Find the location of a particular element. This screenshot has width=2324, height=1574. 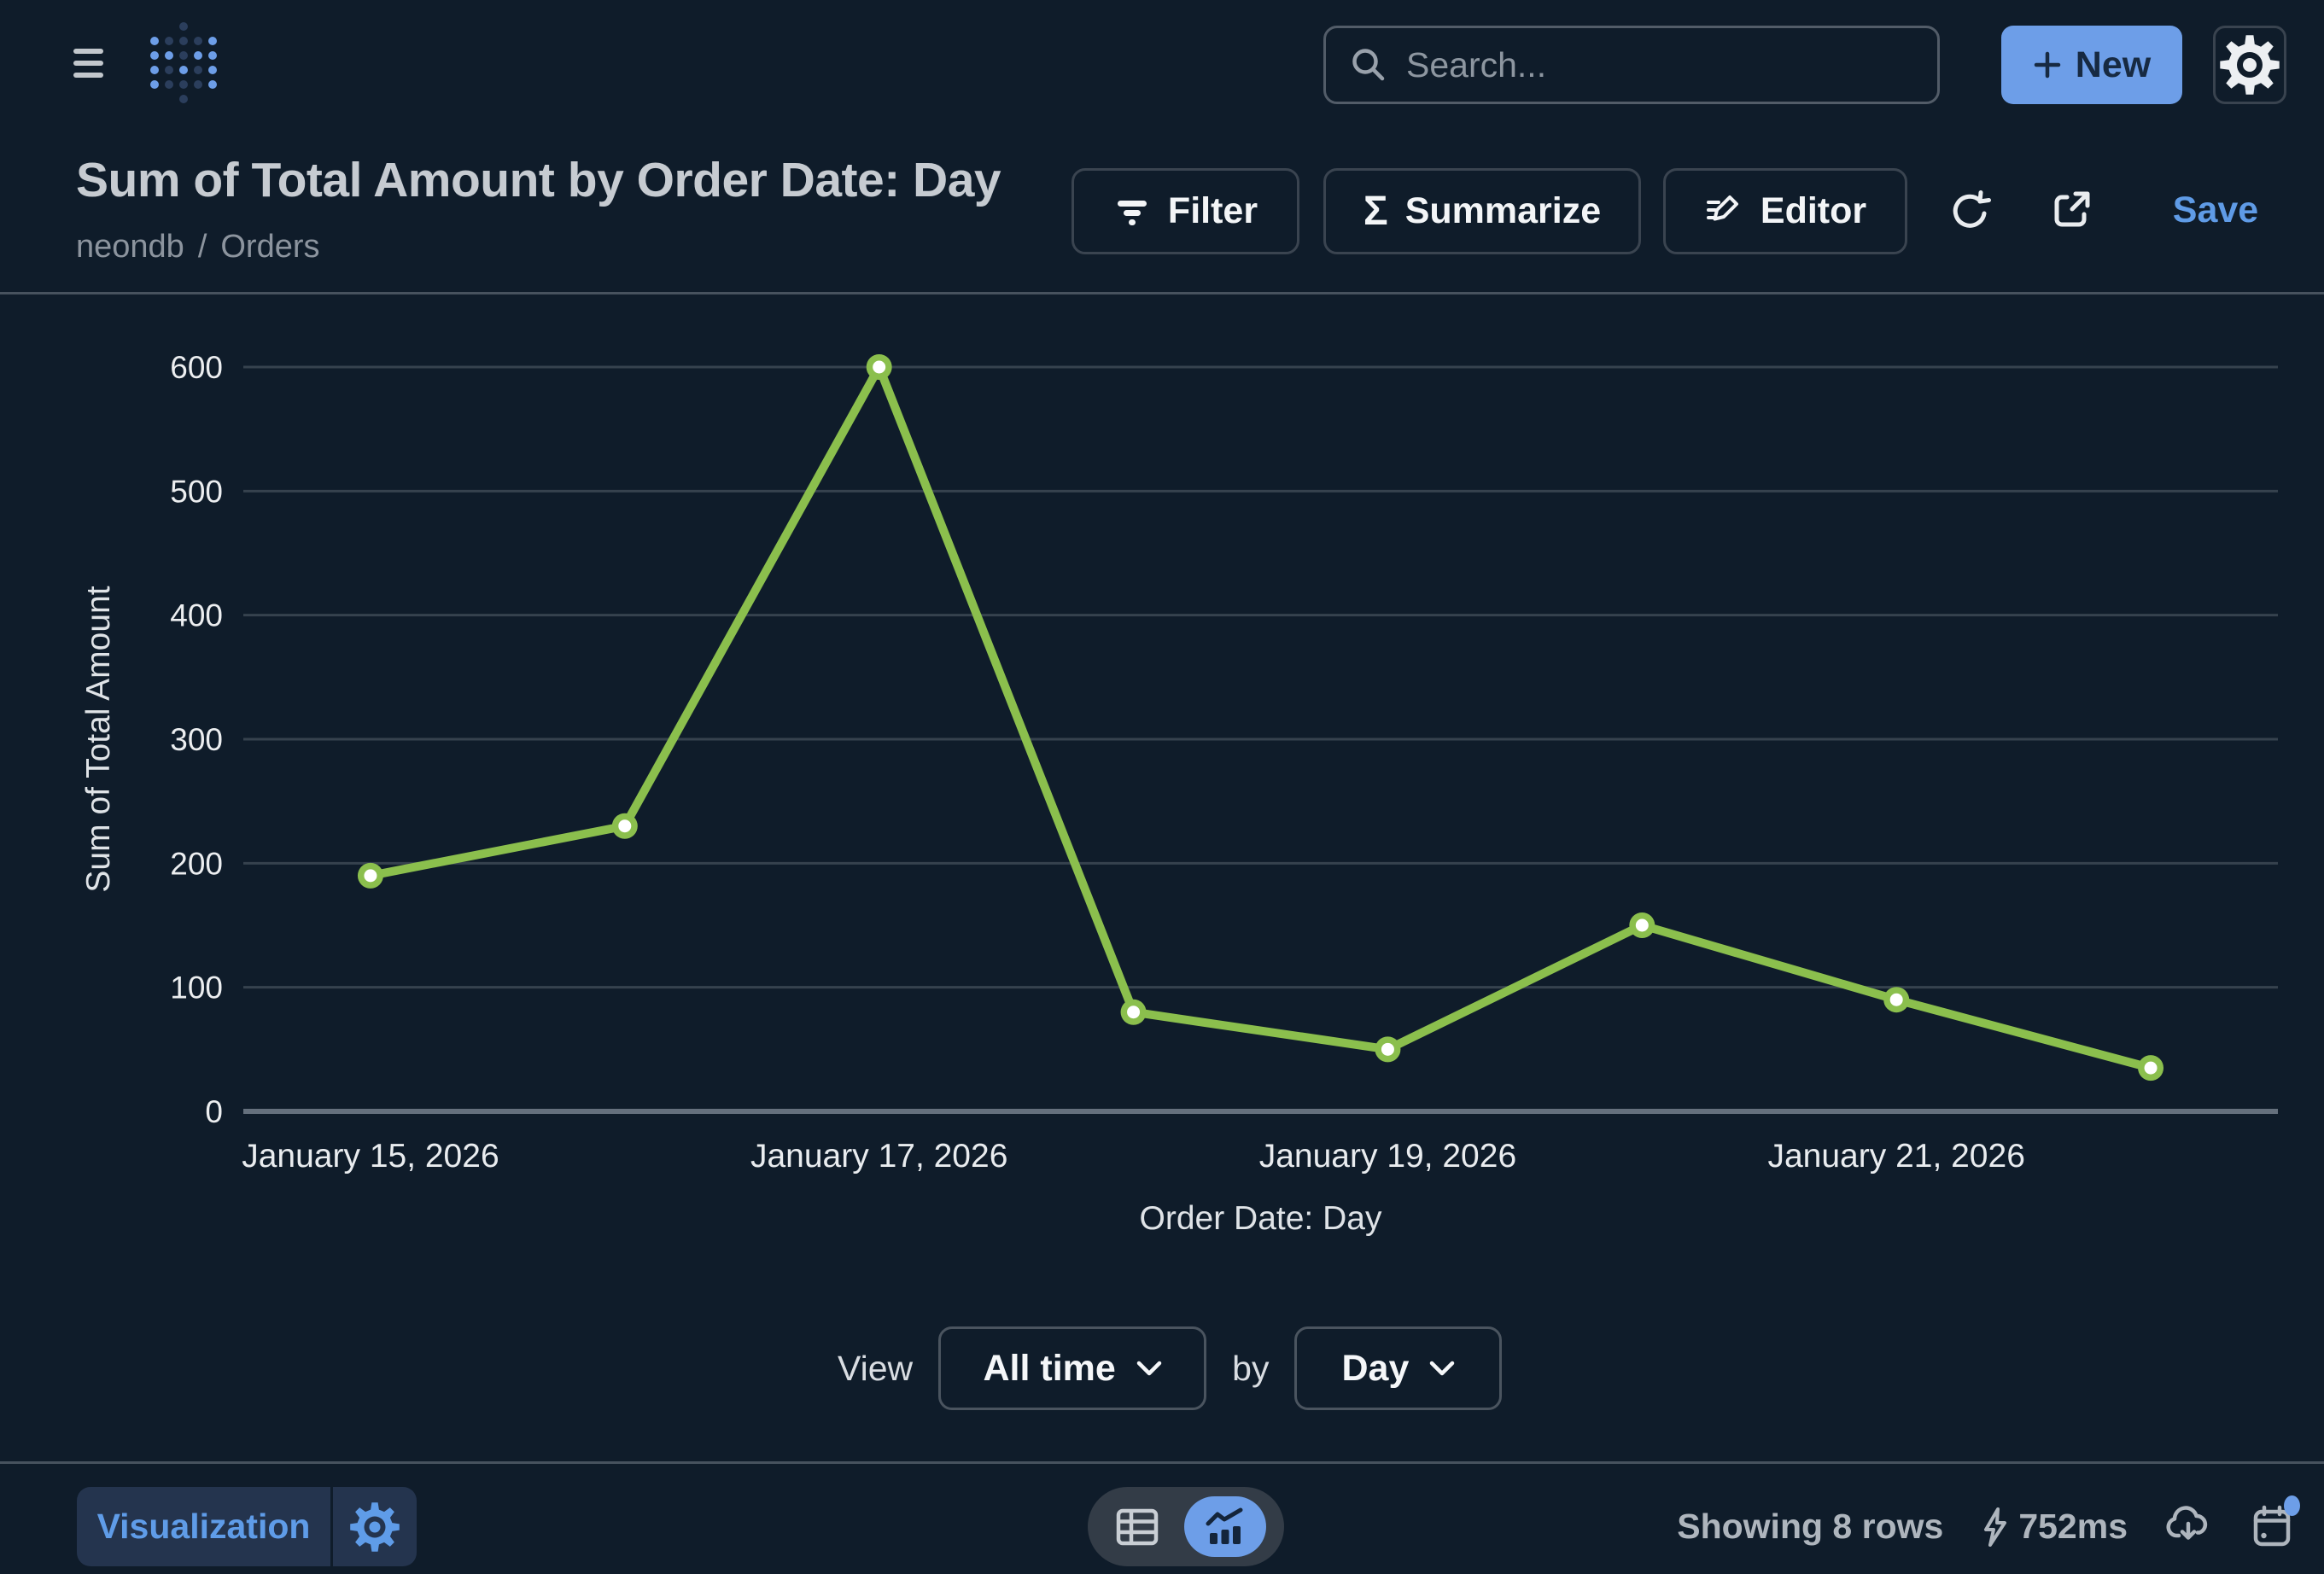

y-tick-label: 500 is located at coordinates (196, 491).